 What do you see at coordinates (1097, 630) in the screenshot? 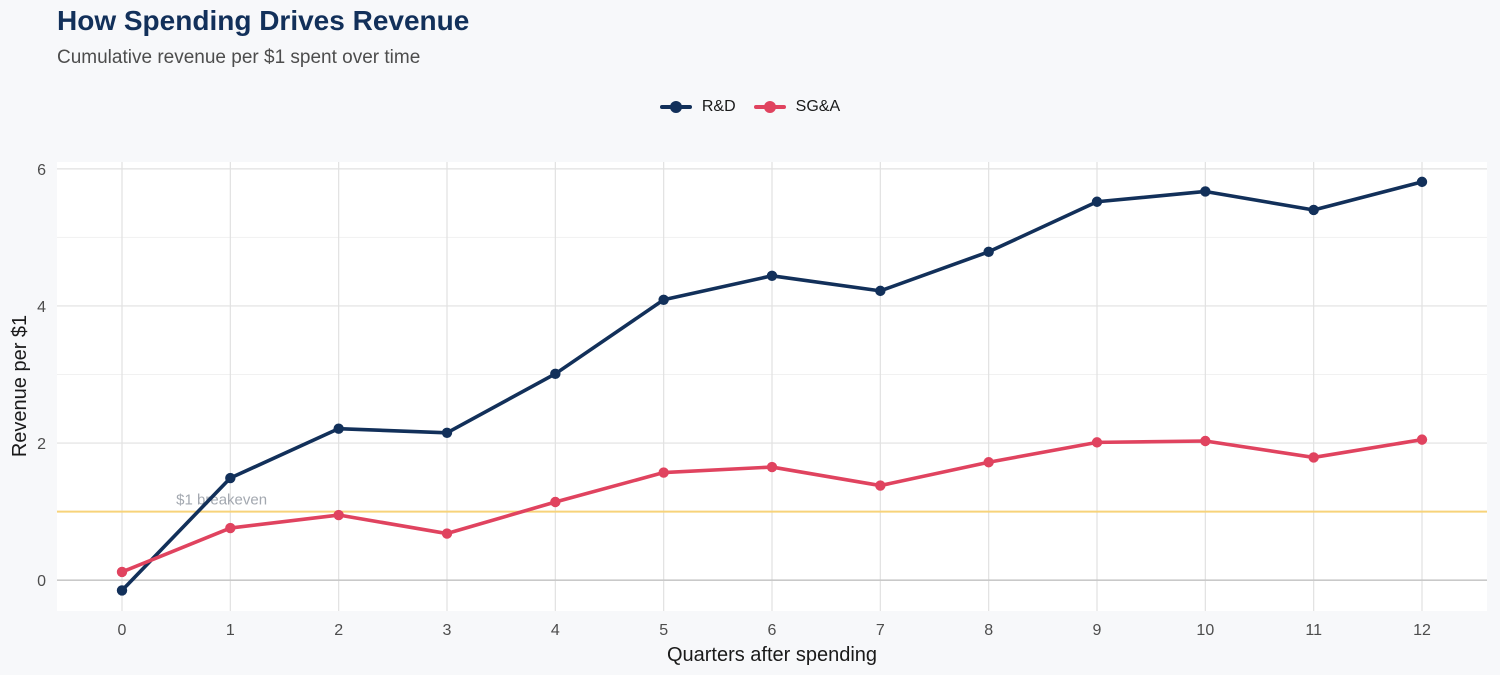
I see `x-tick-label-9: 9` at bounding box center [1097, 630].